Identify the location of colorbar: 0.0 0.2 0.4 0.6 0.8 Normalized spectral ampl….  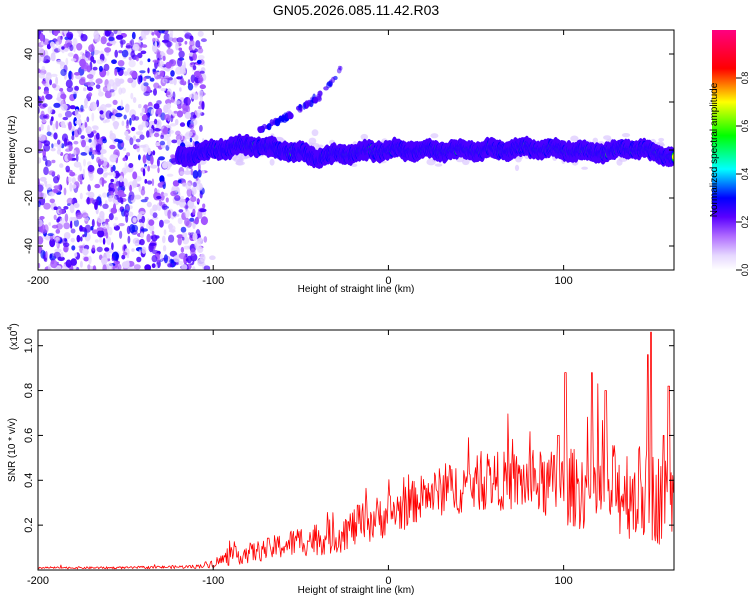
(729, 153).